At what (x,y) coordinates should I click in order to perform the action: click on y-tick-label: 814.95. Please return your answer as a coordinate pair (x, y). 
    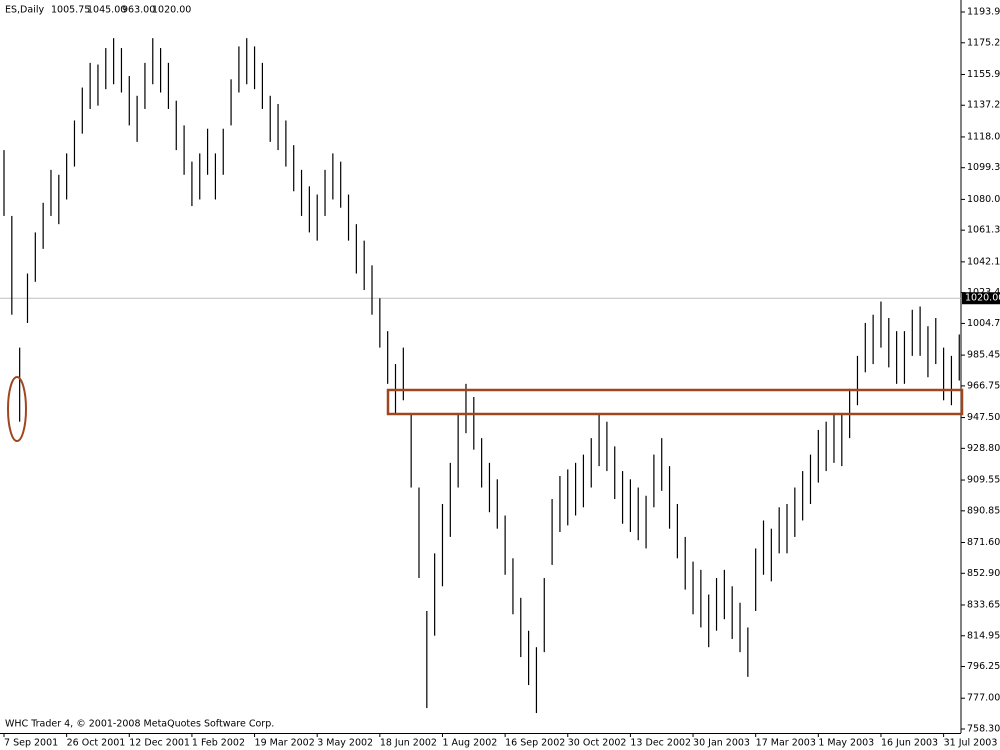
    Looking at the image, I should click on (983, 635).